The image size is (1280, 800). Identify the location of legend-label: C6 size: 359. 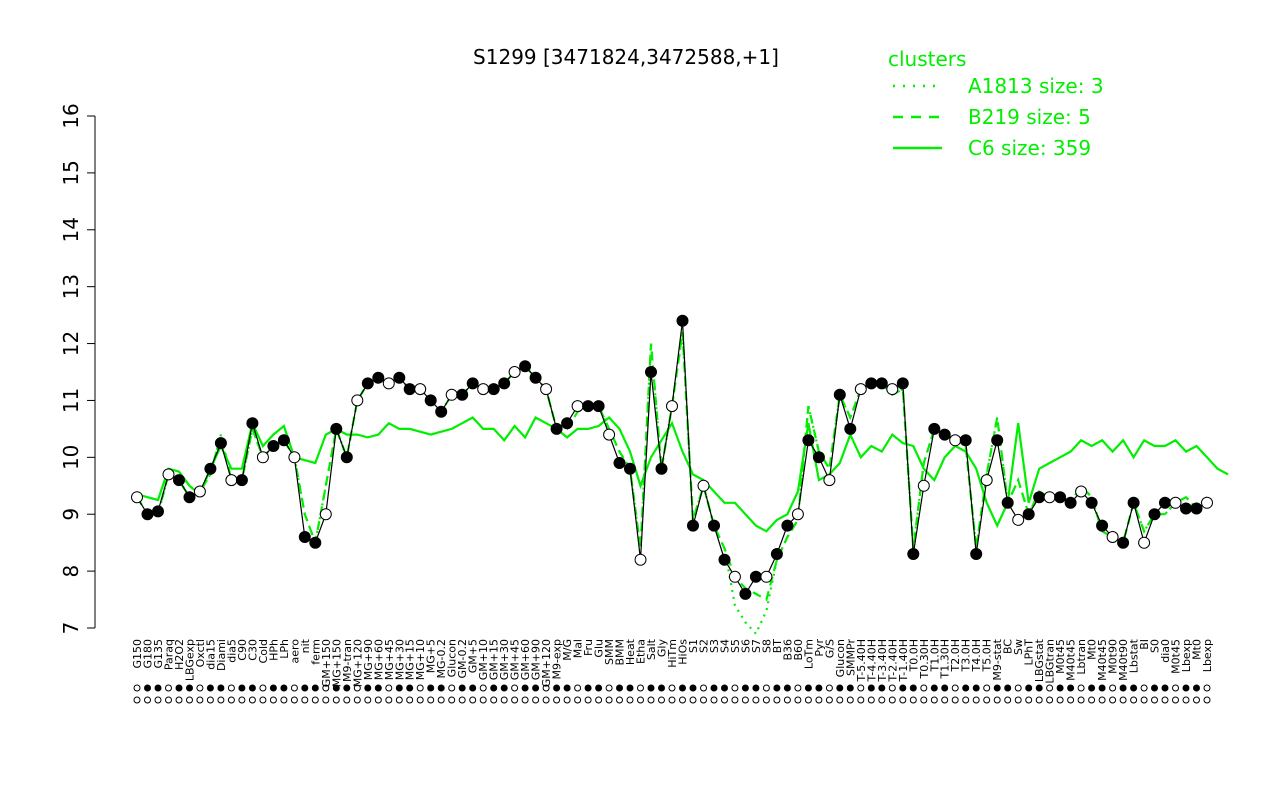
(1029, 148).